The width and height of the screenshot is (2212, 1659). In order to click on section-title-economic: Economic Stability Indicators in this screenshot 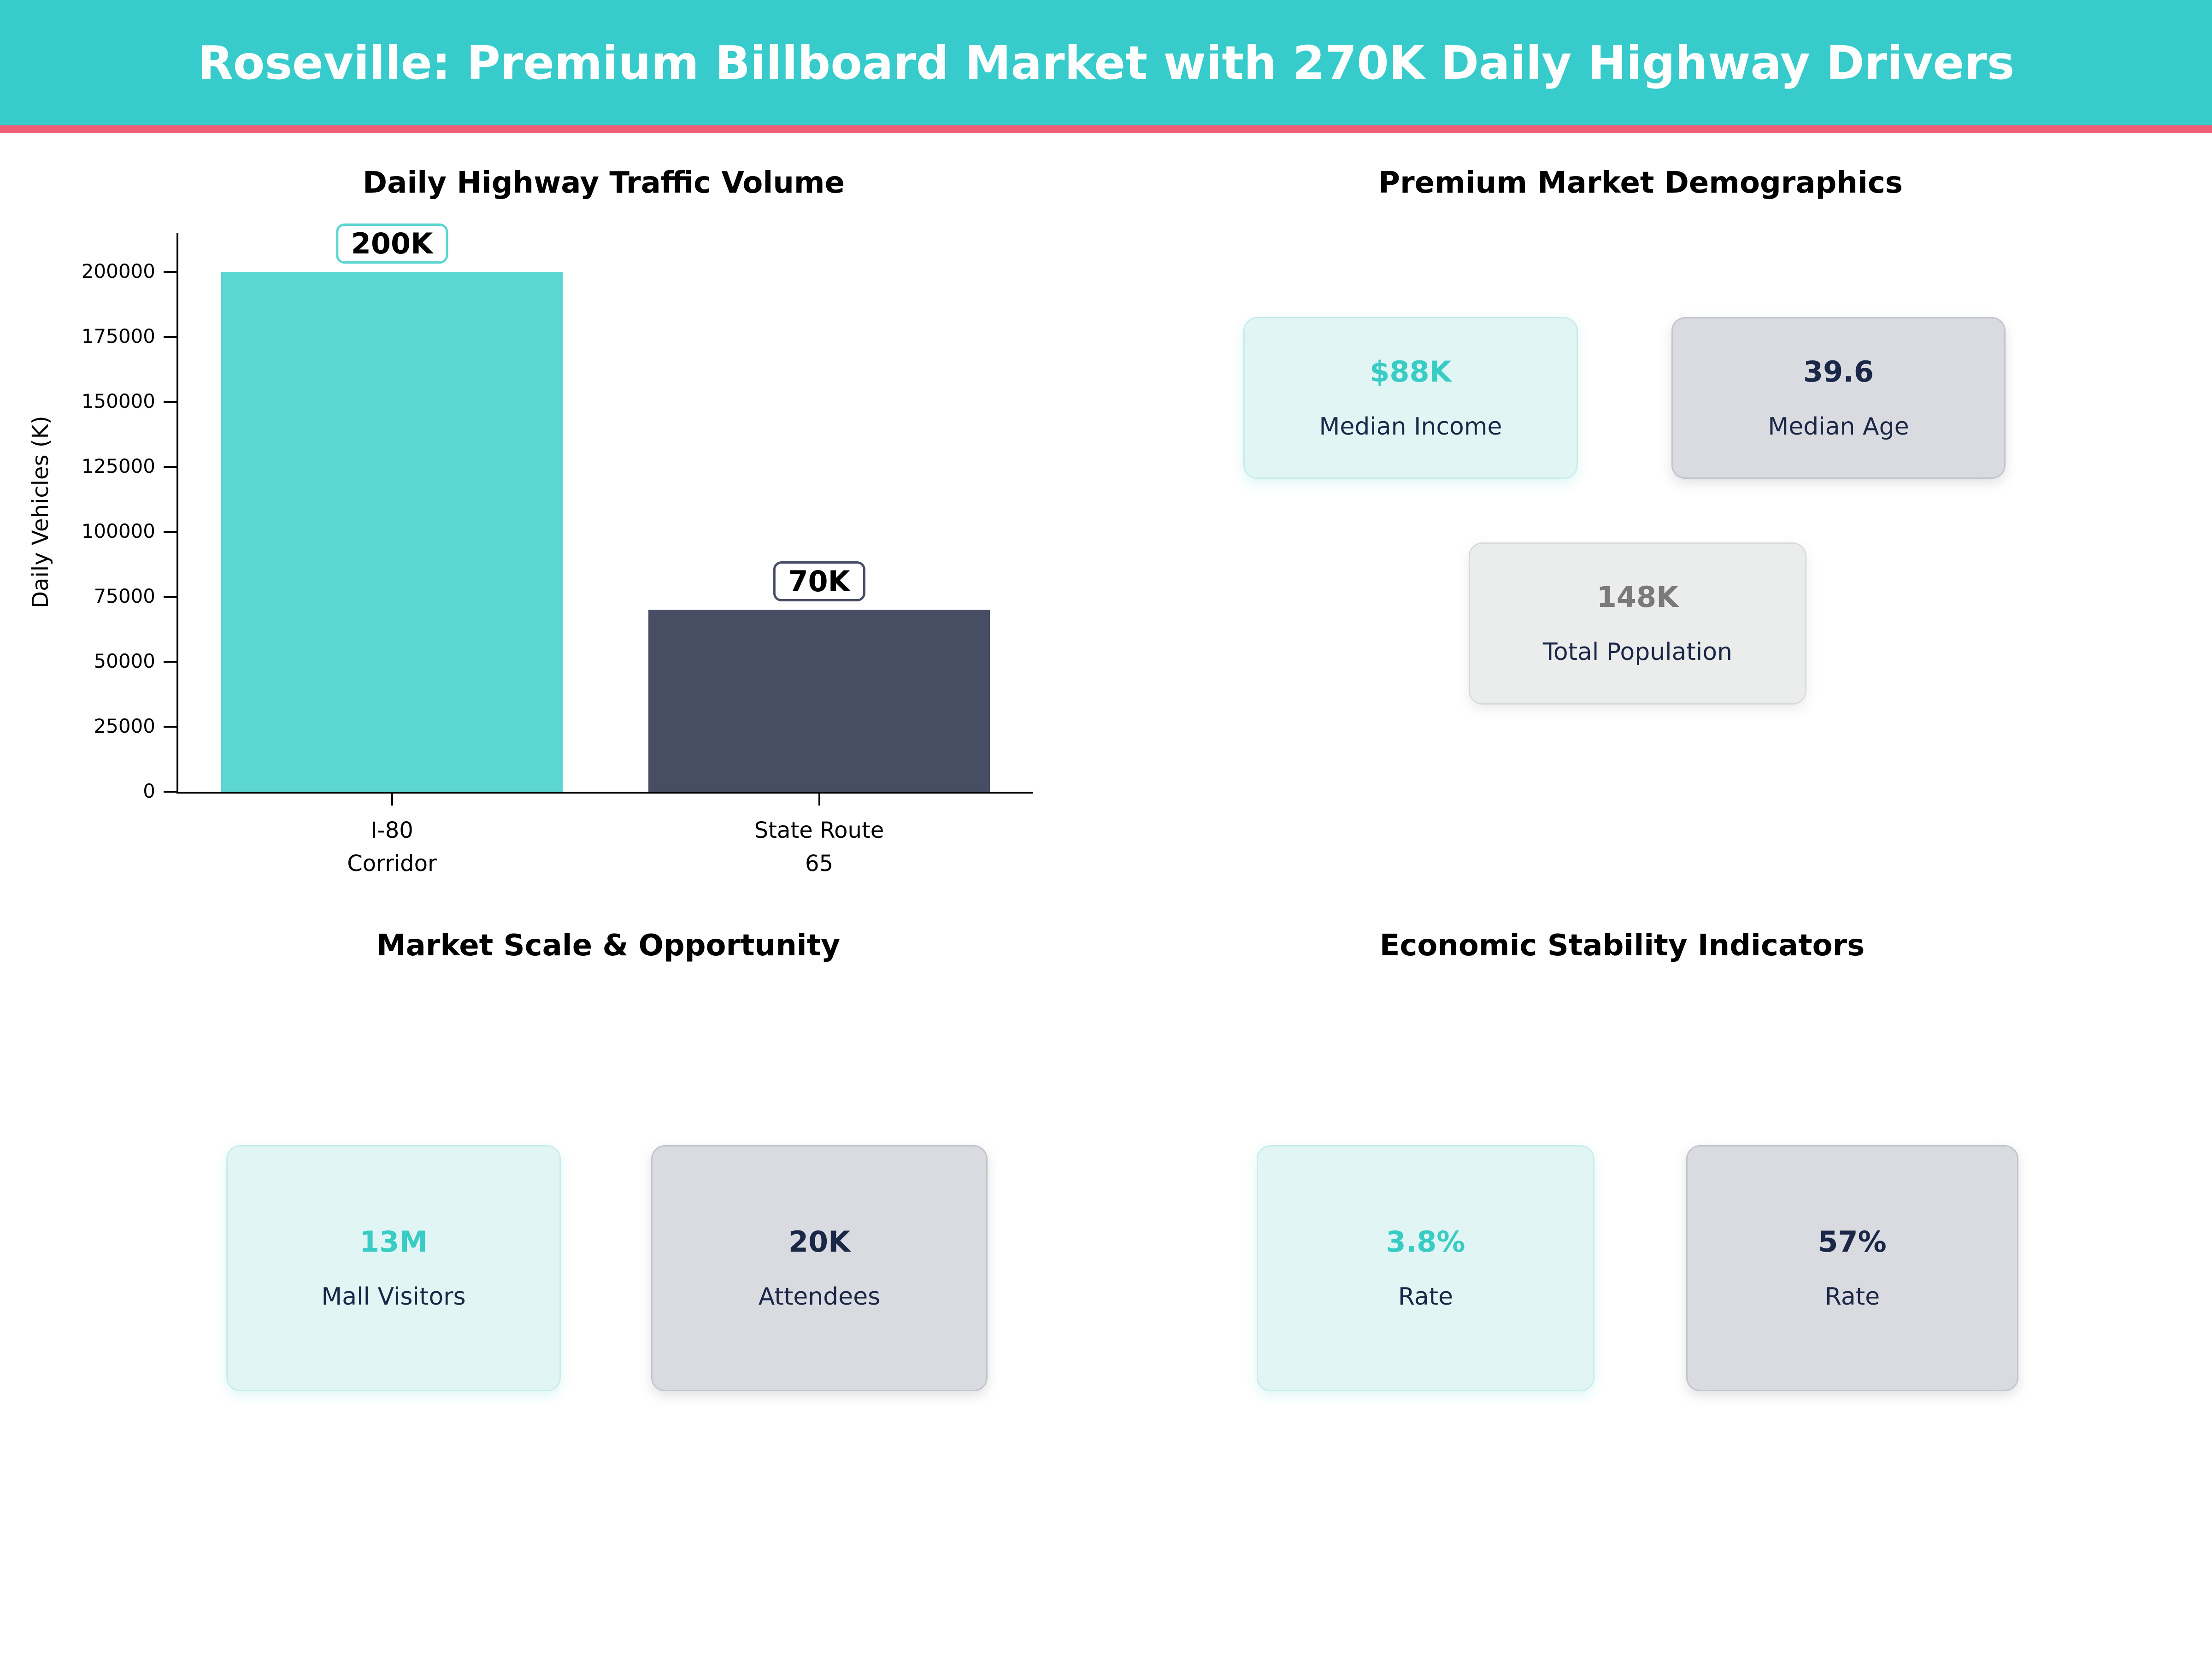, I will do `click(1622, 946)`.